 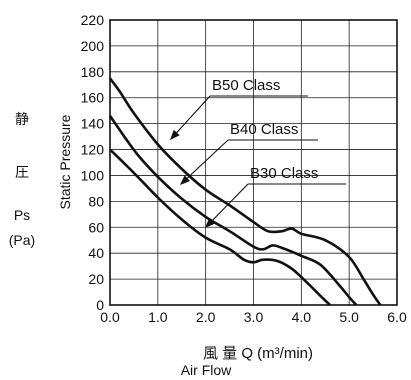 What do you see at coordinates (93, 175) in the screenshot?
I see `y-tick-label-5: 100` at bounding box center [93, 175].